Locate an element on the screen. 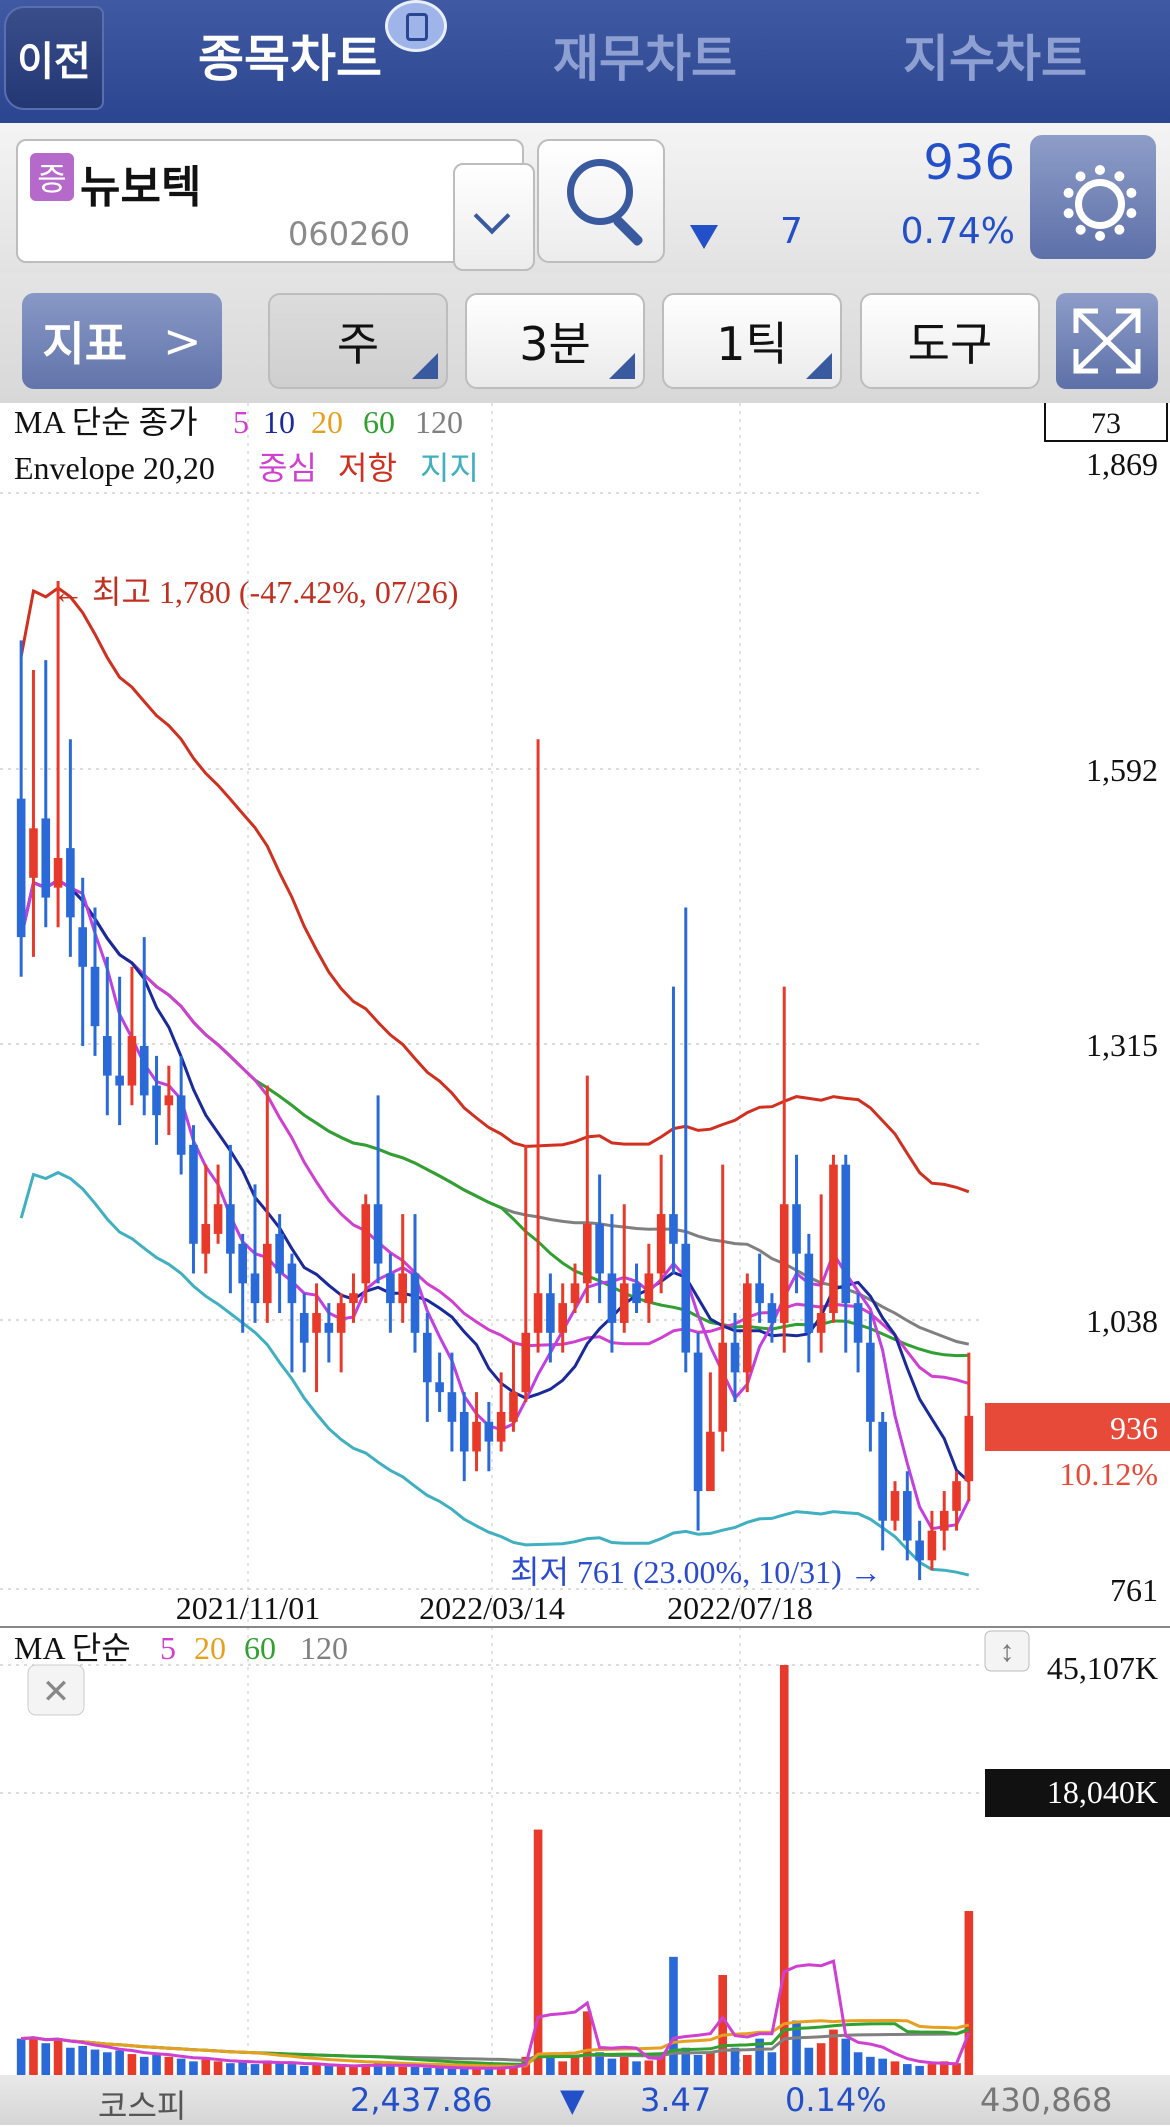 Image resolution: width=1170 pixels, height=2127 pixels. price-change-pct: 0.74% is located at coordinates (957, 231).